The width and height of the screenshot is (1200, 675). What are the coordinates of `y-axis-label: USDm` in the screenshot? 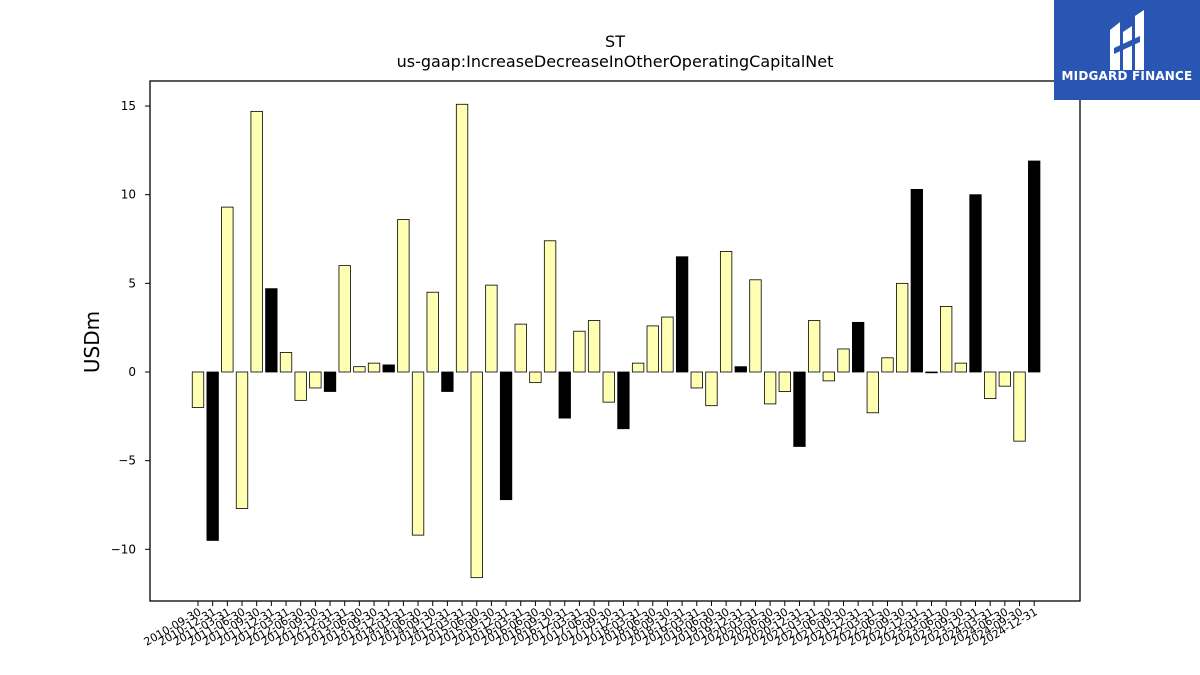 It's located at (92, 342).